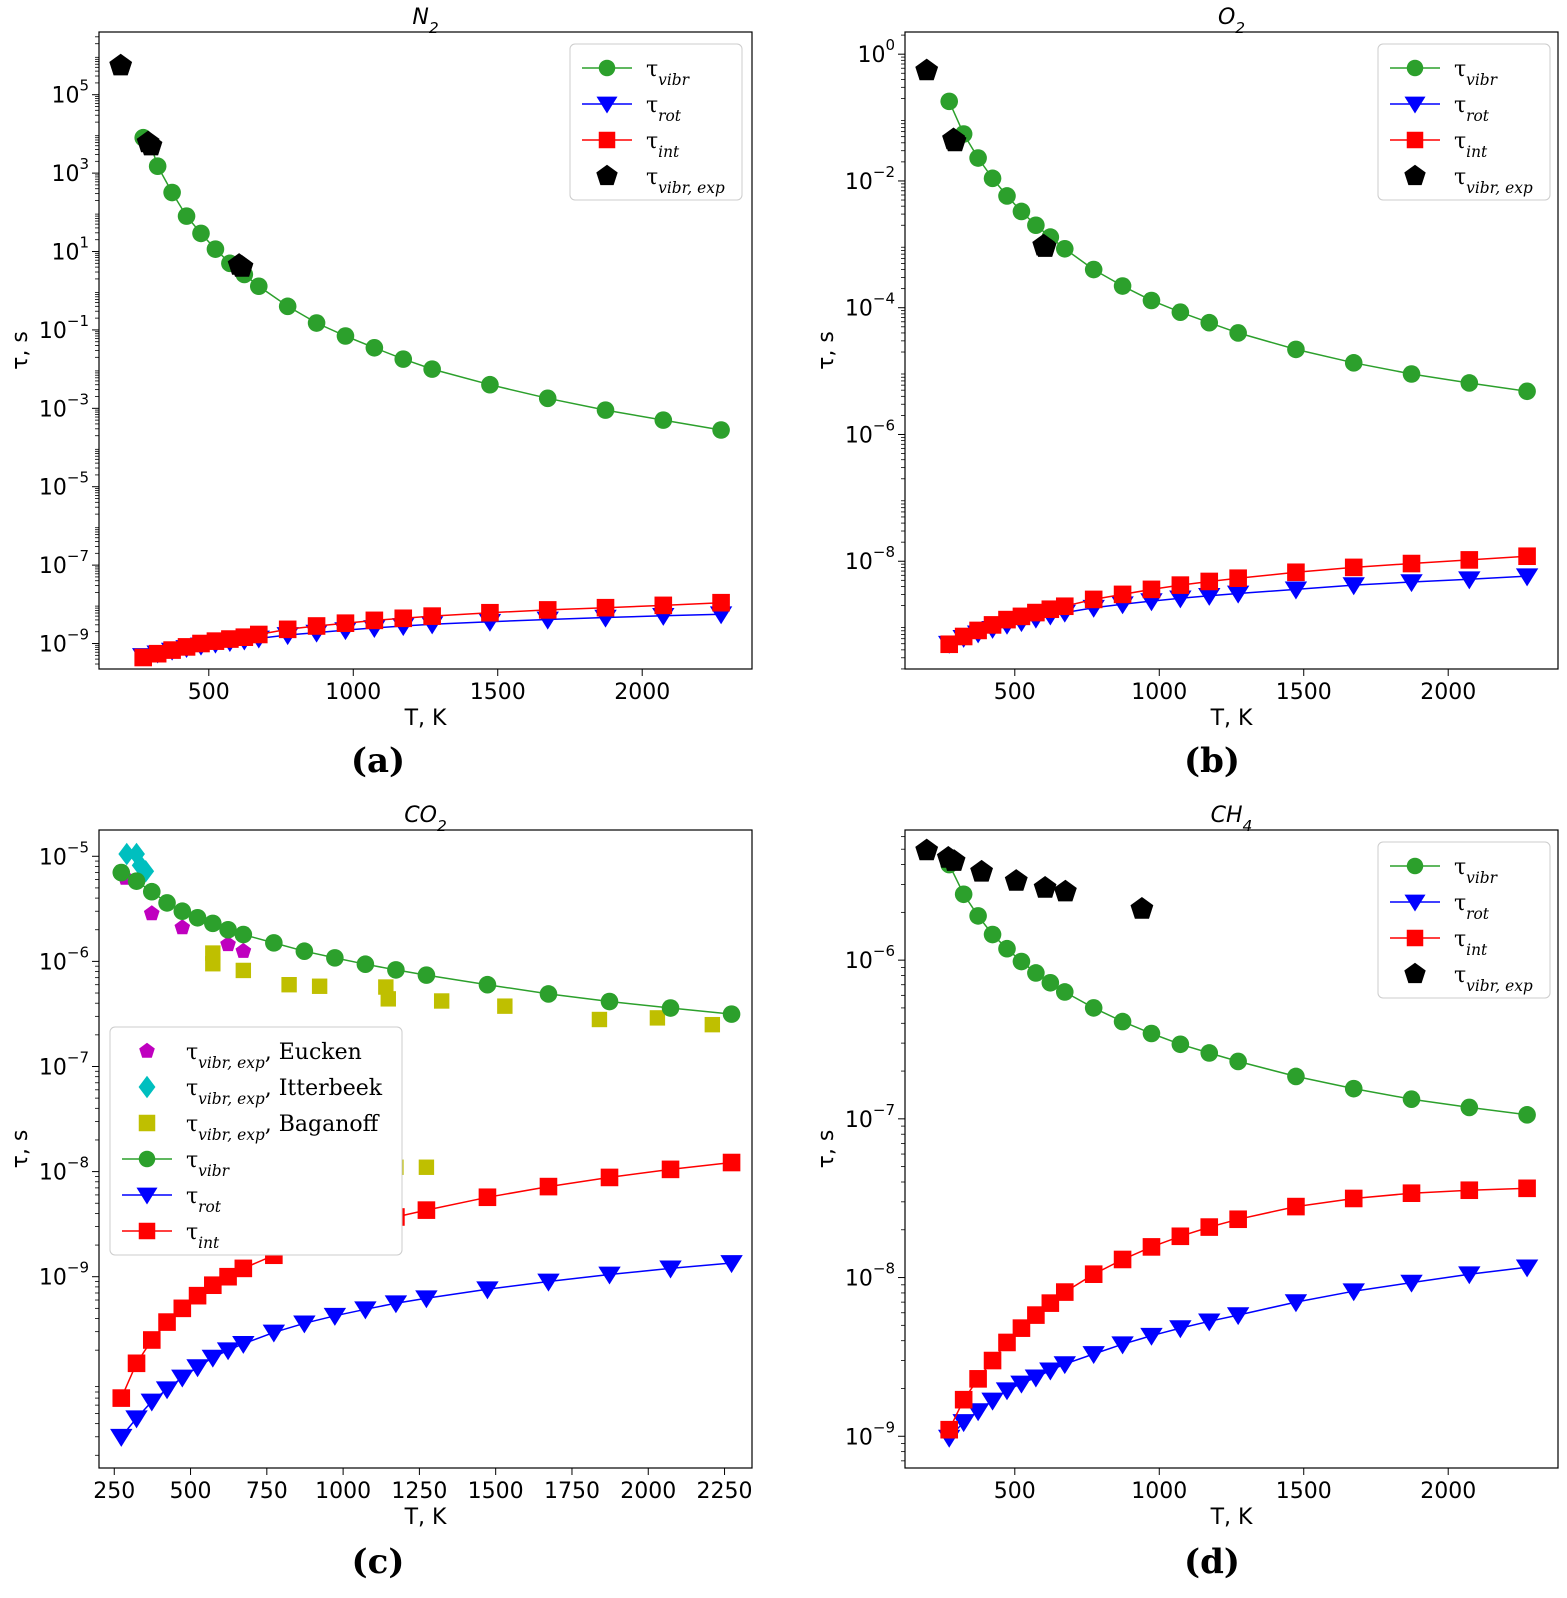 This screenshot has height=1598, width=1567. Describe the element at coordinates (1448, 1491) in the screenshot. I see `x-tick-label: 2000` at that location.